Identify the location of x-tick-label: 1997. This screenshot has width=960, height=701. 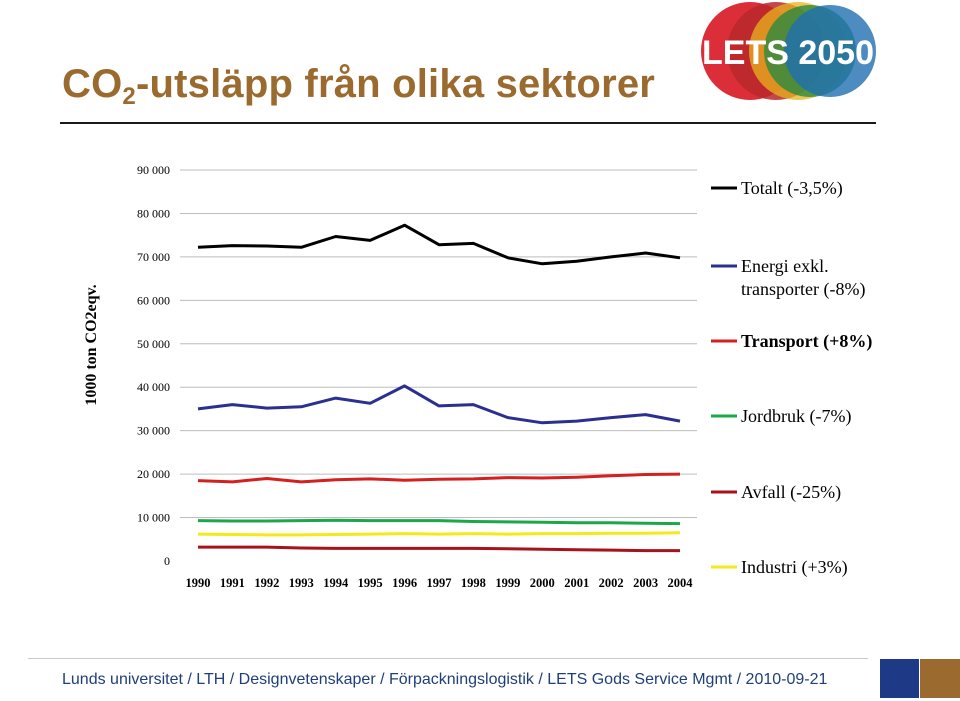
(439, 583).